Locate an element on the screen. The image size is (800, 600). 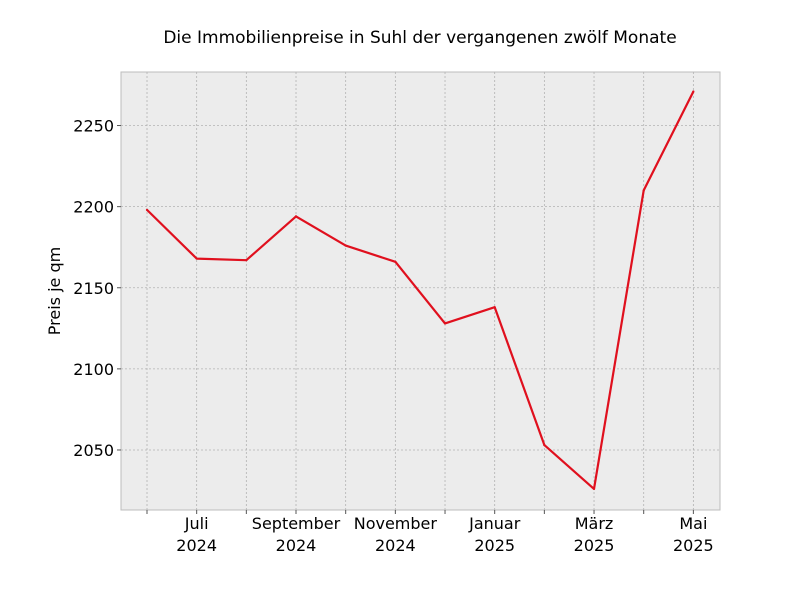
x-tick-label: Mai 2025 is located at coordinates (693, 534).